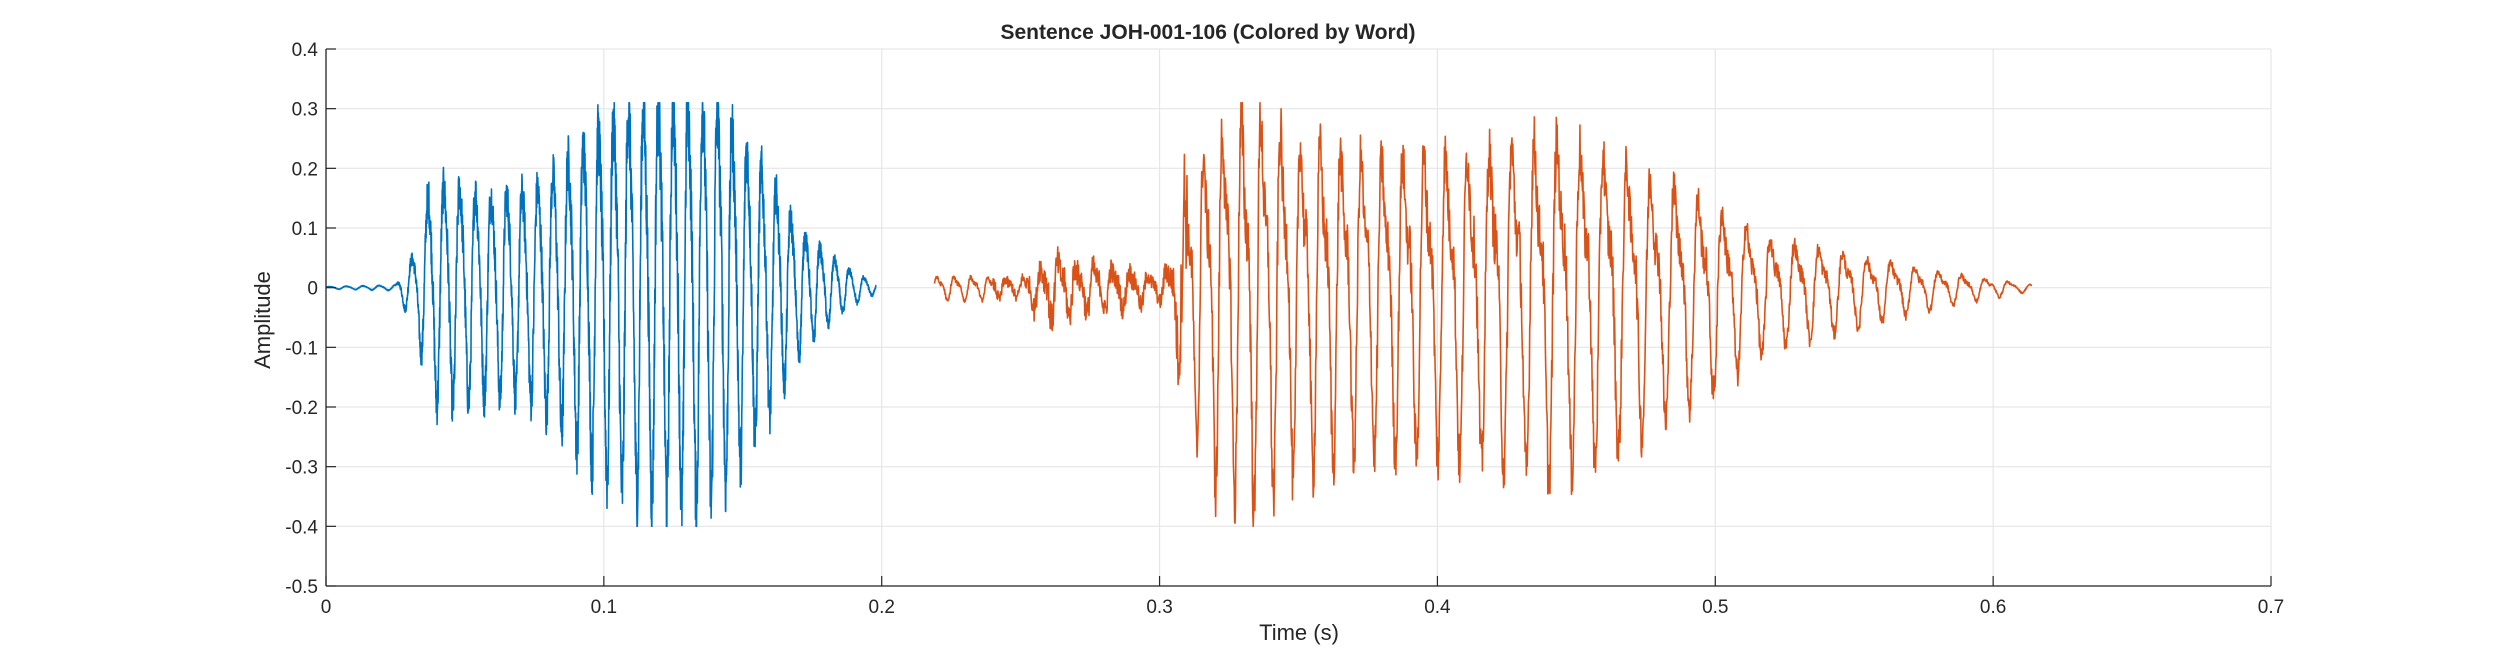  I want to click on y-axis-label: Amplitude, so click(262, 320).